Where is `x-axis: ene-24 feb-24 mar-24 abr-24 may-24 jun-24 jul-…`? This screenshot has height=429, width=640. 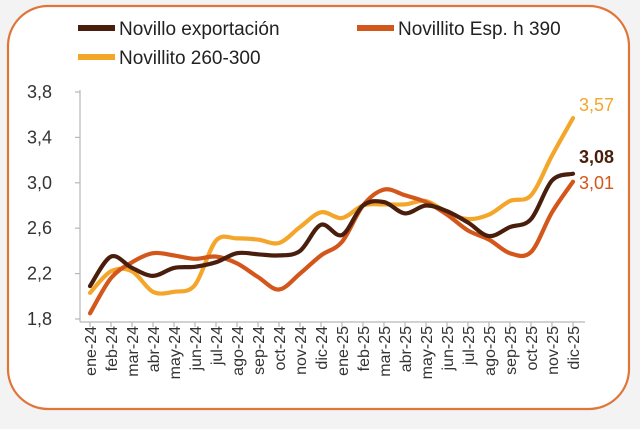 x-axis: ene-24 feb-24 mar-24 abr-24 may-24 jun-24 jul-… is located at coordinates (332, 350).